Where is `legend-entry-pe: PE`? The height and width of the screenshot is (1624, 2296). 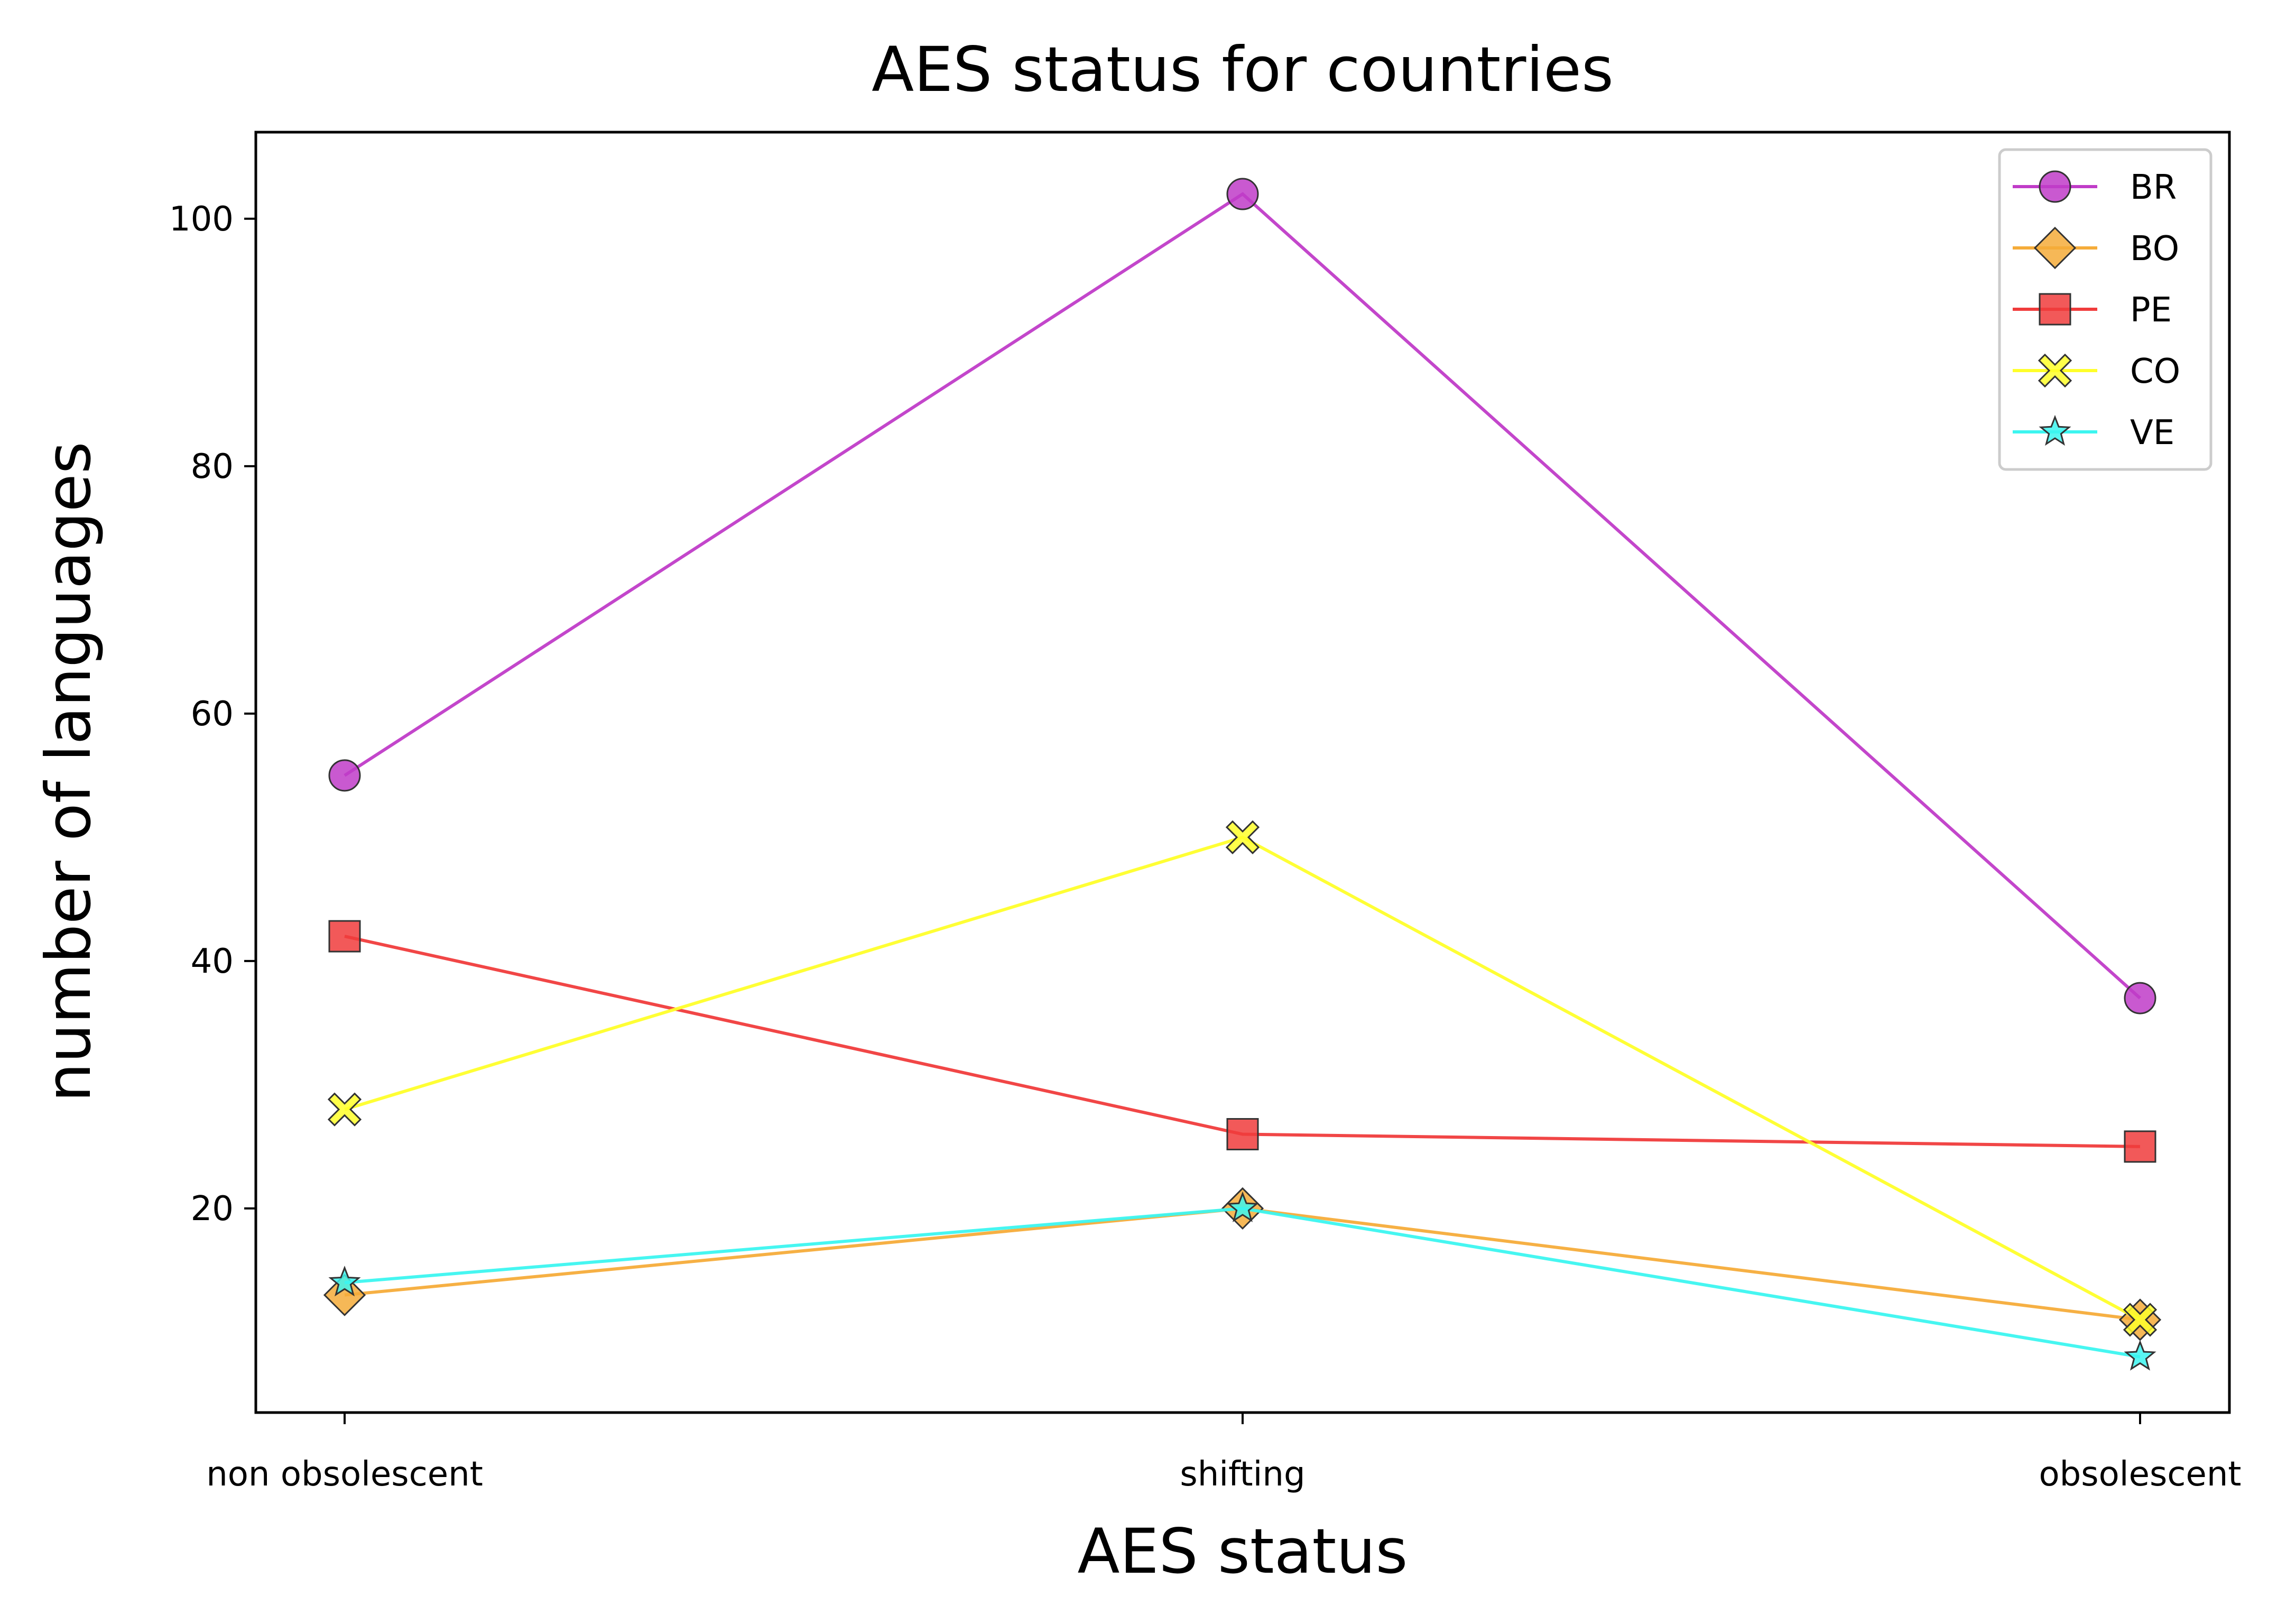 legend-entry-pe: PE is located at coordinates (2092, 311).